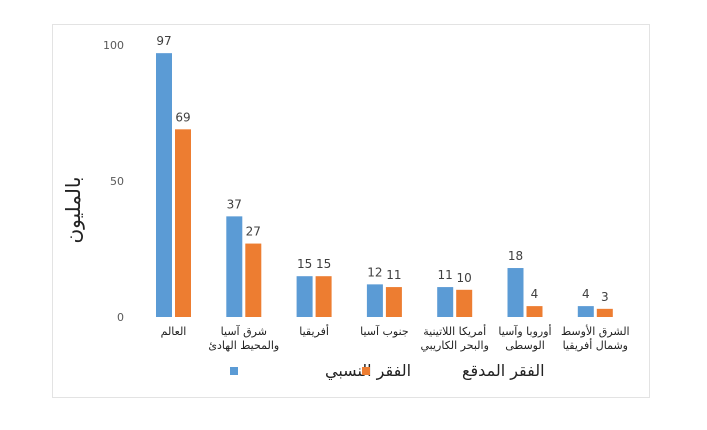 The width and height of the screenshot is (707, 430). Describe the element at coordinates (366, 371) in the screenshot. I see `legend-swatch-extreme` at that location.